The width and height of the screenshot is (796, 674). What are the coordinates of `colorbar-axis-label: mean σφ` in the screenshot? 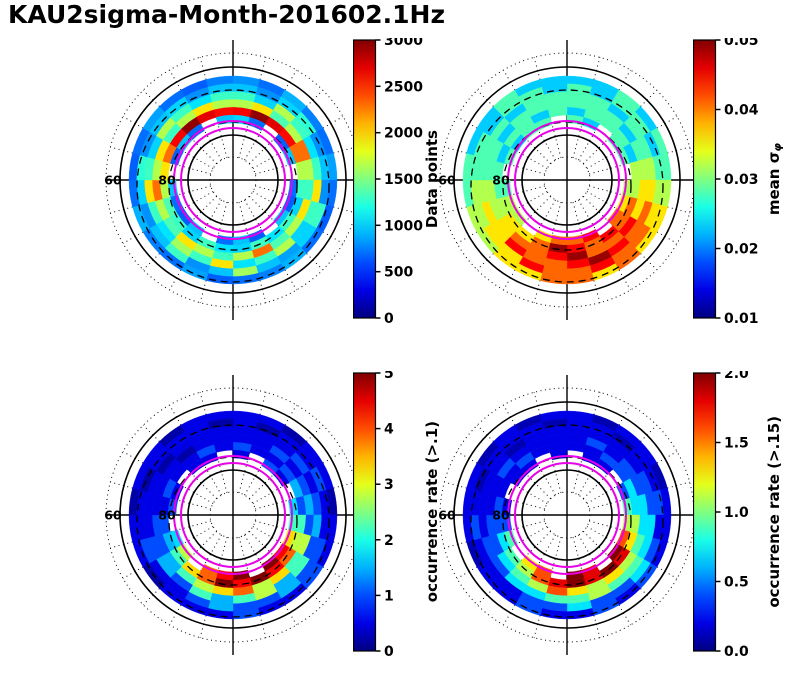 It's located at (774, 179).